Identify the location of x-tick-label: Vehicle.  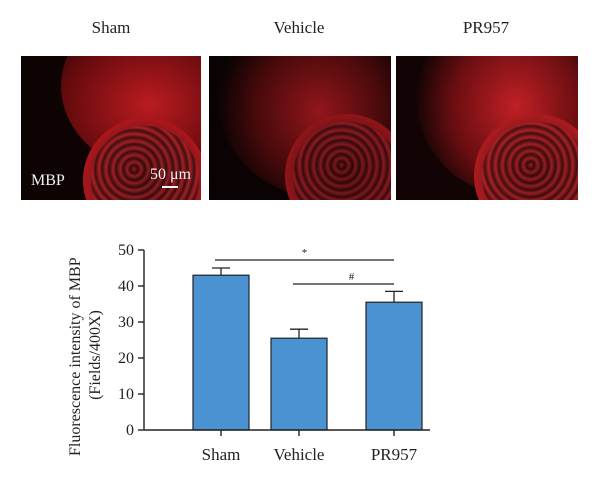
(299, 454).